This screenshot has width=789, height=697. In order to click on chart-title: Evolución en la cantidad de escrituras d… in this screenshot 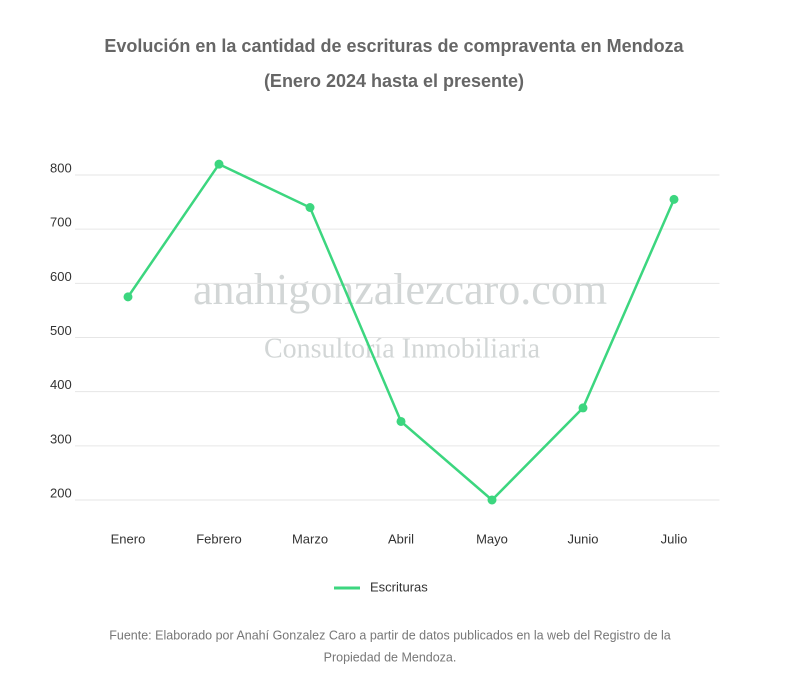, I will do `click(394, 46)`.